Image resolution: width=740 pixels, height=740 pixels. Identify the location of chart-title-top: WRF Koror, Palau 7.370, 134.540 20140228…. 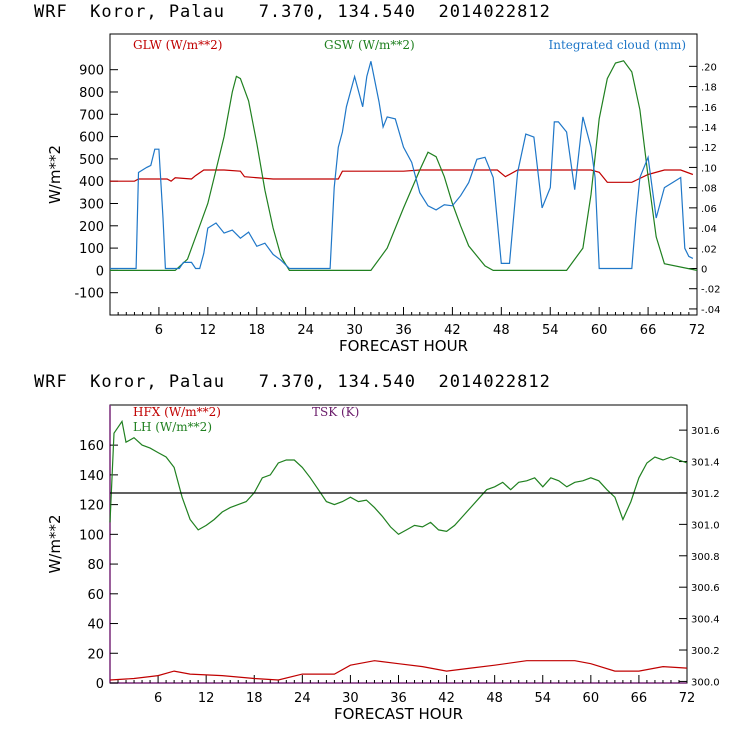
(292, 12).